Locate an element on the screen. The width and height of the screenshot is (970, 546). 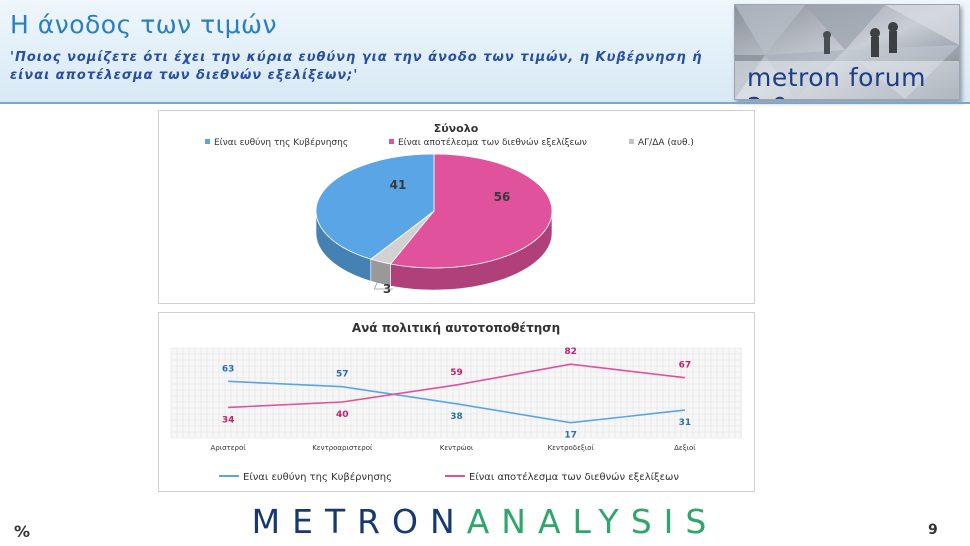
line-legend-label-0: Είναι ευθύνη της Κυβέρνησης is located at coordinates (317, 477).